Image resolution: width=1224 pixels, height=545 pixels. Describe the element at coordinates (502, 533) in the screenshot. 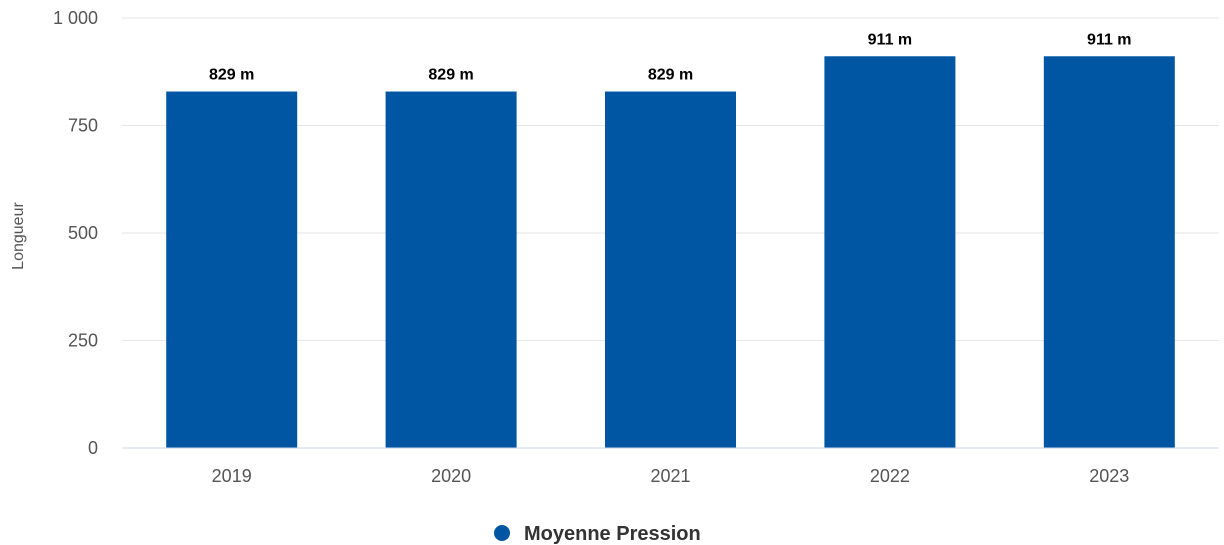

I see `legend-marker-icon` at that location.